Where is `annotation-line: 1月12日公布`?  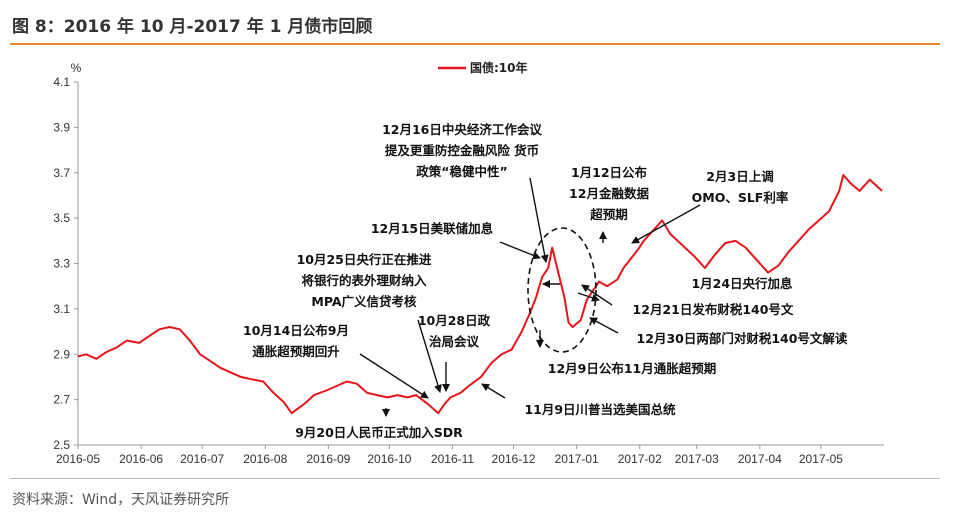 annotation-line: 1月12日公布 is located at coordinates (609, 172).